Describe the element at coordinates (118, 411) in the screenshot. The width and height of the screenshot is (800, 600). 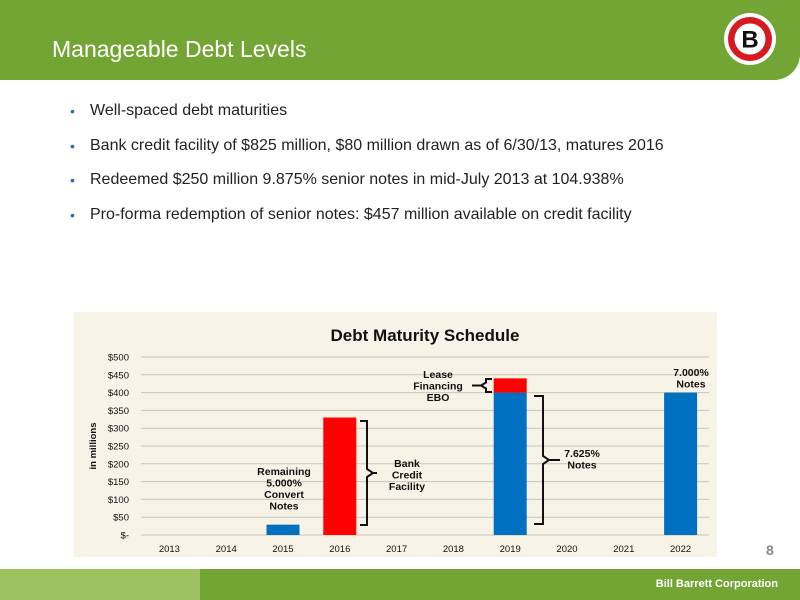
I see `y-tick-label: $350` at that location.